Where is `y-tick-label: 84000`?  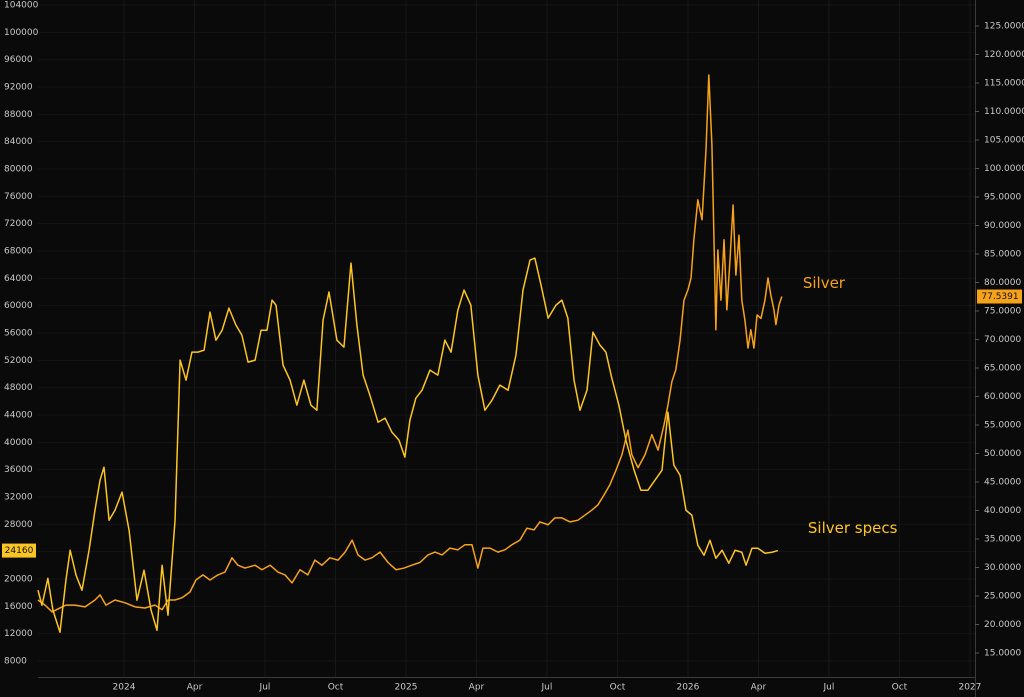
y-tick-label: 84000 is located at coordinates (18, 142).